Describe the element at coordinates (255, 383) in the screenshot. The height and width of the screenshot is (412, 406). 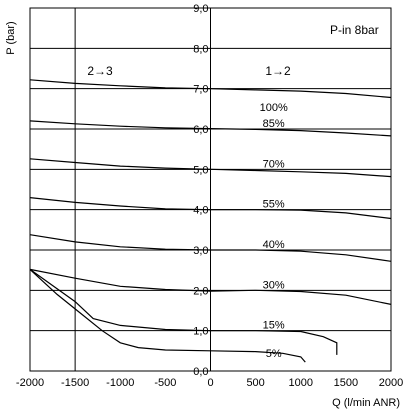
I see `x-tick-label: 500` at that location.